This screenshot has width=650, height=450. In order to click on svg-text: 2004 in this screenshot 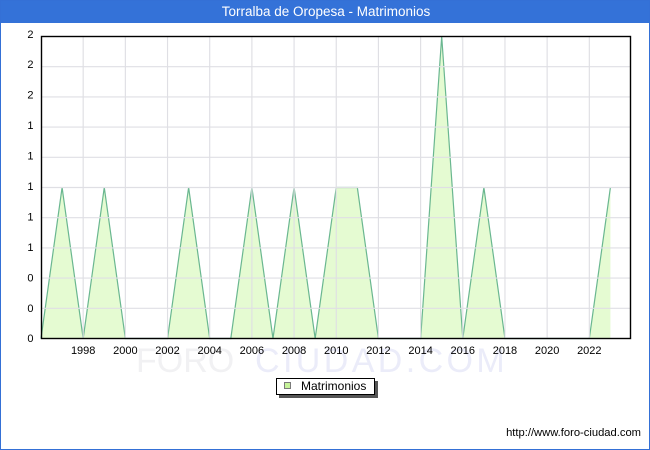, I will do `click(209, 351)`.